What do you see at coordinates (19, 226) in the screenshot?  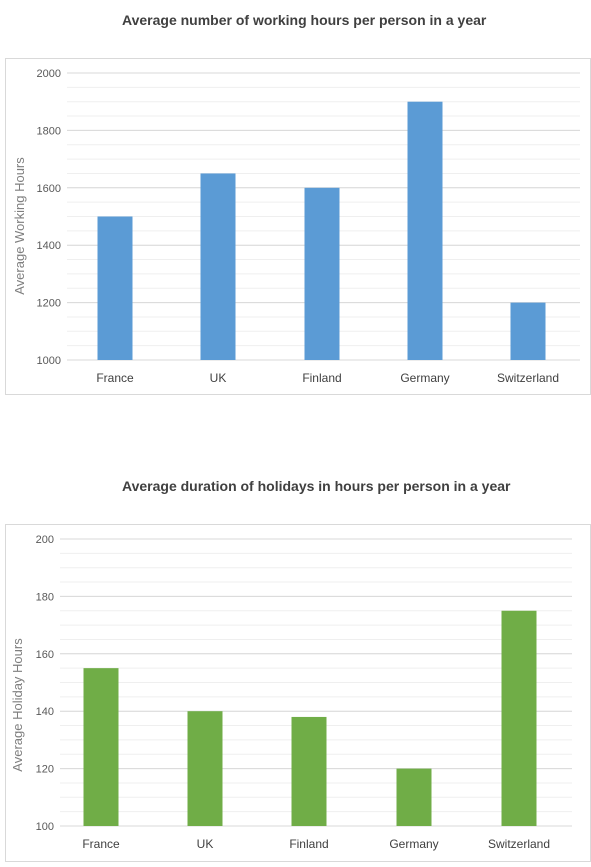 I see `chart-1-y-axis-label: Average Working Hours` at bounding box center [19, 226].